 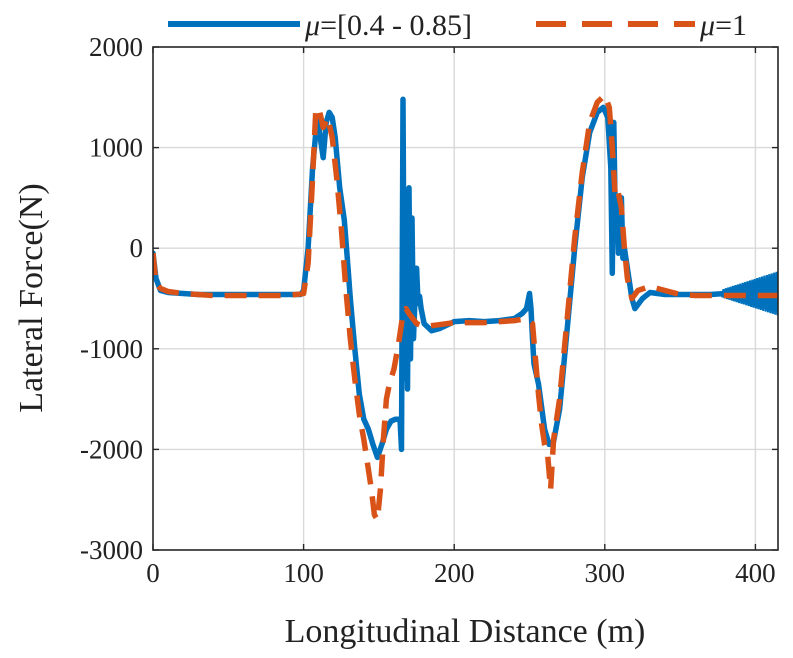 What do you see at coordinates (303, 573) in the screenshot?
I see `x-tick-label-1: 100` at bounding box center [303, 573].